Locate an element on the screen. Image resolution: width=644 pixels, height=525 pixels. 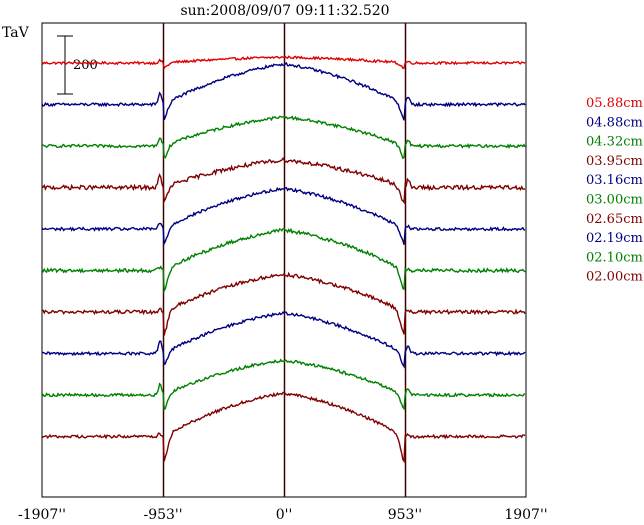
x-tick-label: -1907'' is located at coordinates (42, 515).